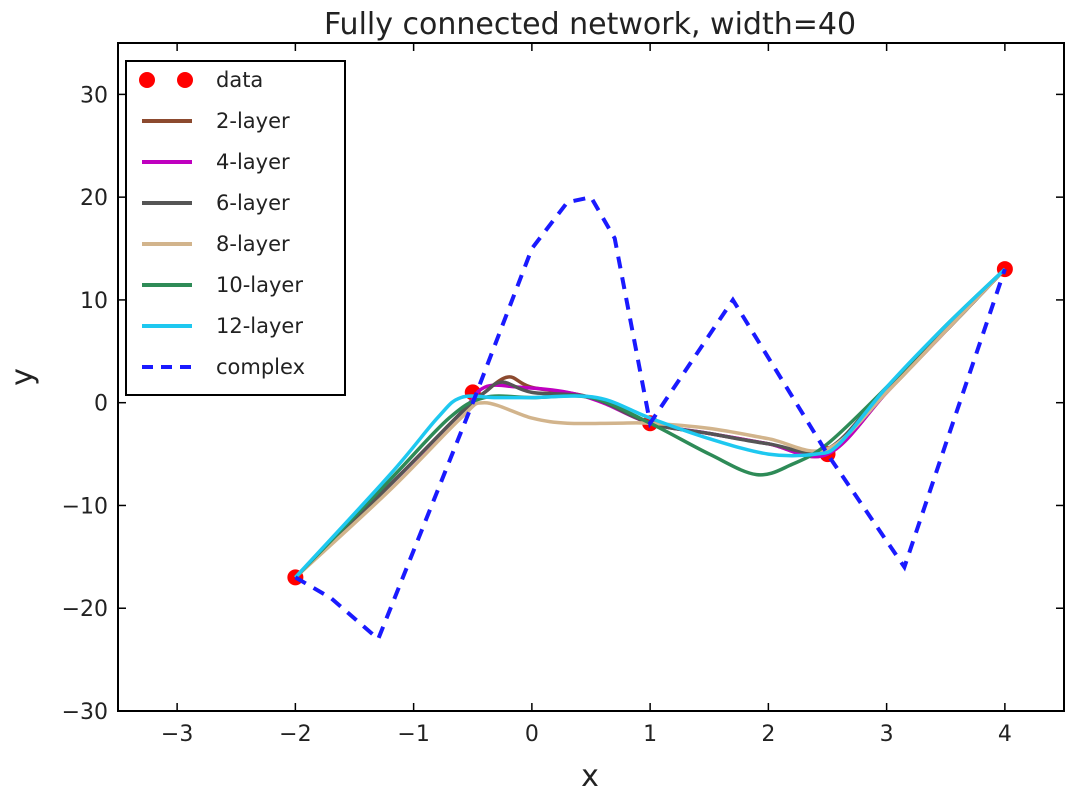 This screenshot has height=794, width=1079. What do you see at coordinates (94, 95) in the screenshot?
I see `y-tick-label: 30` at bounding box center [94, 95].